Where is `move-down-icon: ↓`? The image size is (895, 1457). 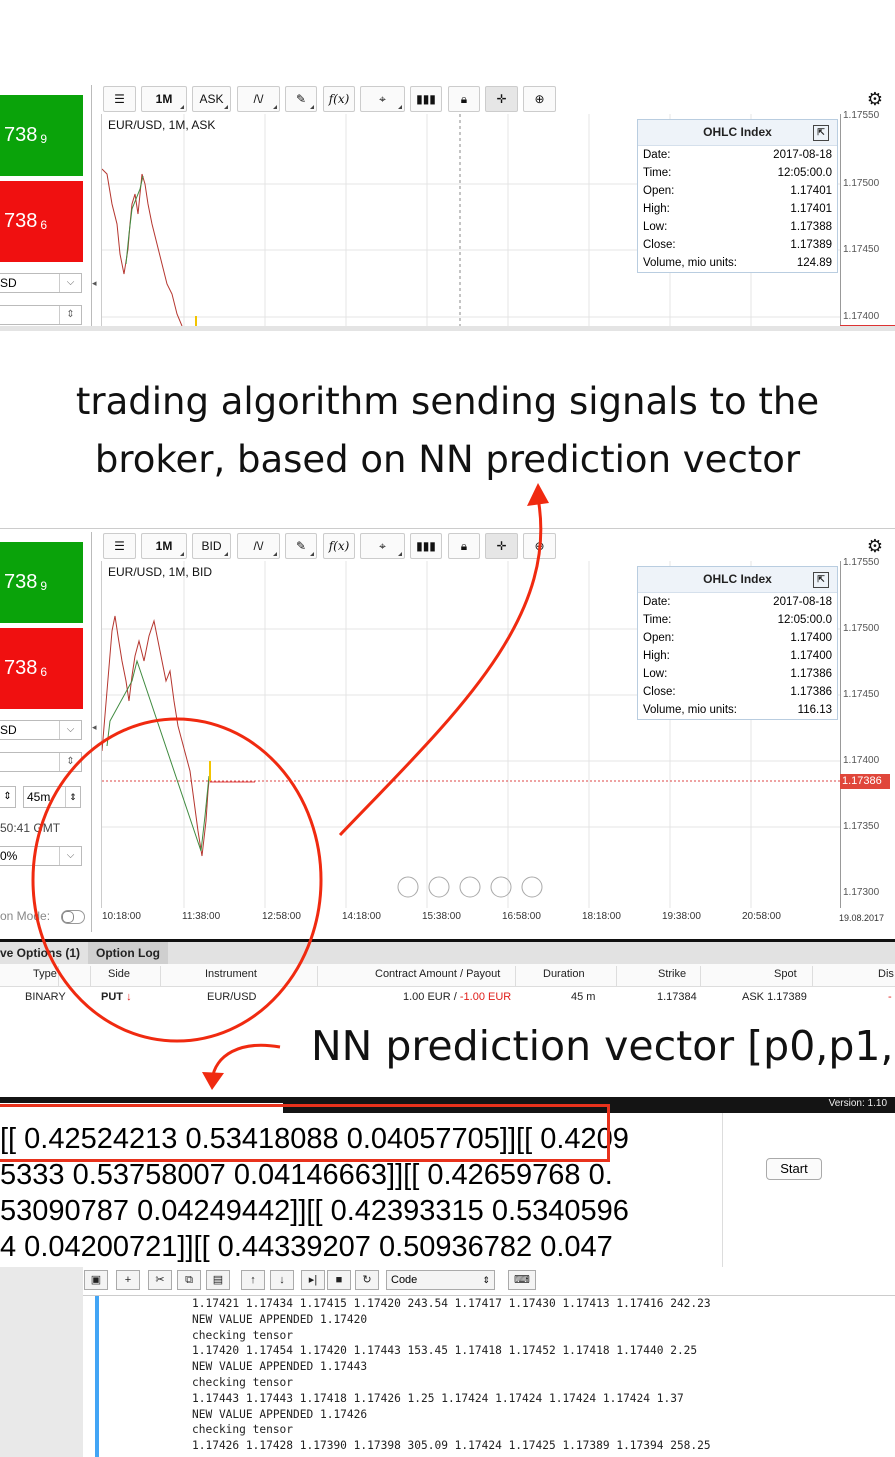
move-down-icon: ↓ is located at coordinates (282, 1280).